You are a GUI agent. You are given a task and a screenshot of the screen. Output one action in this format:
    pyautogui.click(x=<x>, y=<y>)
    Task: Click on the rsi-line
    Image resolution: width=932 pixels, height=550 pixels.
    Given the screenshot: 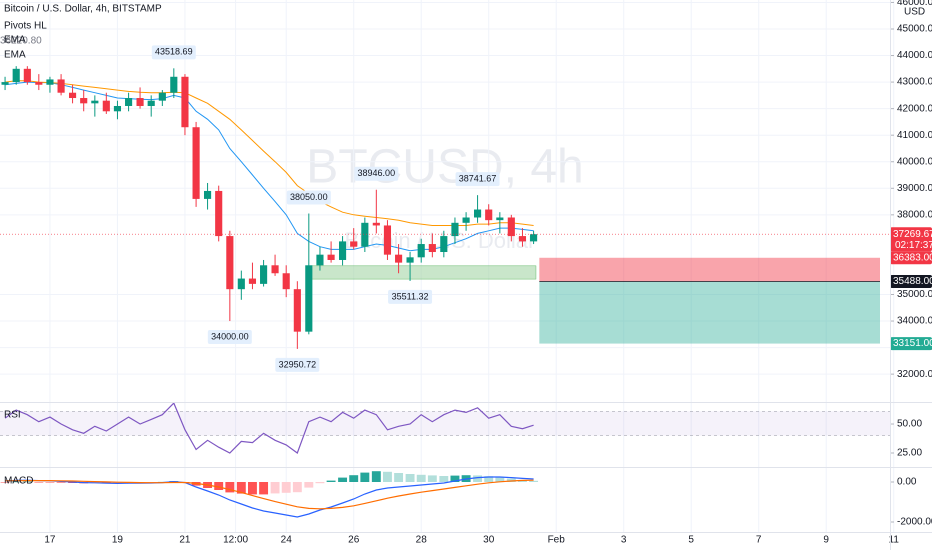 What is the action you would take?
    pyautogui.click(x=269, y=428)
    